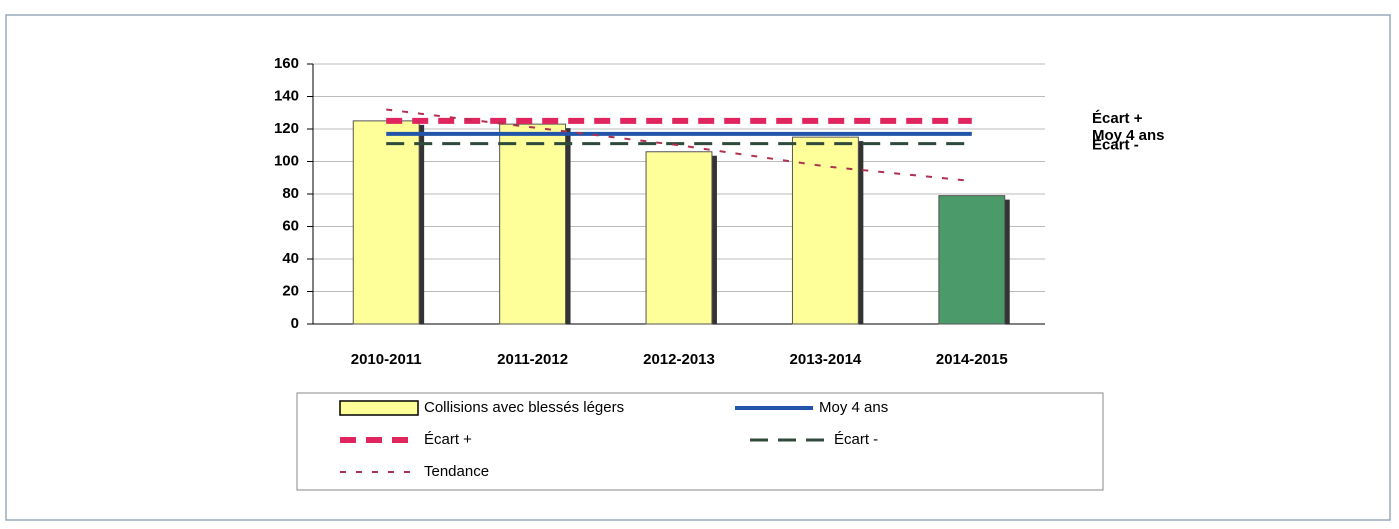 Image resolution: width=1399 pixels, height=529 pixels. Describe the element at coordinates (290, 258) in the screenshot. I see `y-tick-label: 40` at that location.